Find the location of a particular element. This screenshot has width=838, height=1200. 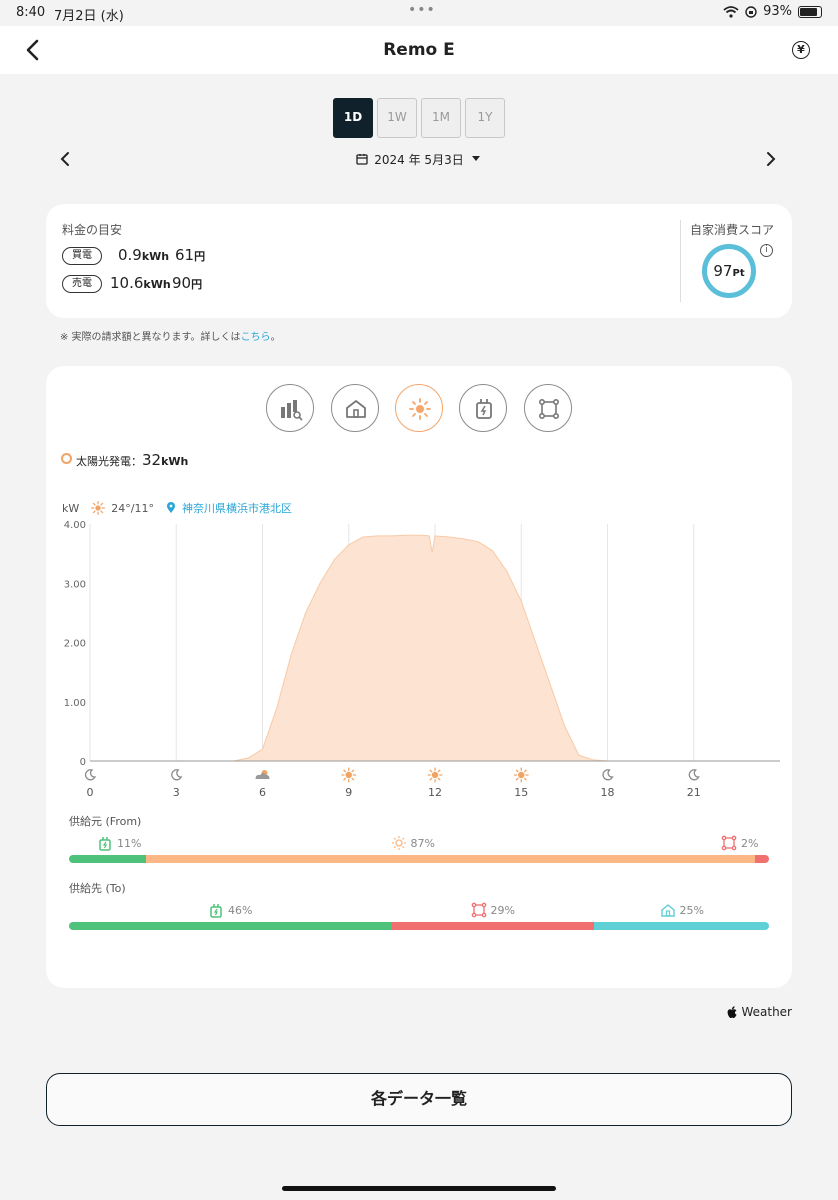

date-navigator: 2024 年 5月3日 is located at coordinates (419, 159).